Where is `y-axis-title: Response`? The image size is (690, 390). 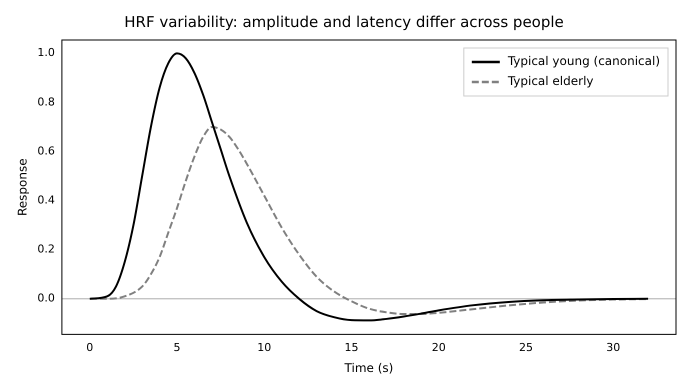
y-axis-title: Response is located at coordinates (22, 187).